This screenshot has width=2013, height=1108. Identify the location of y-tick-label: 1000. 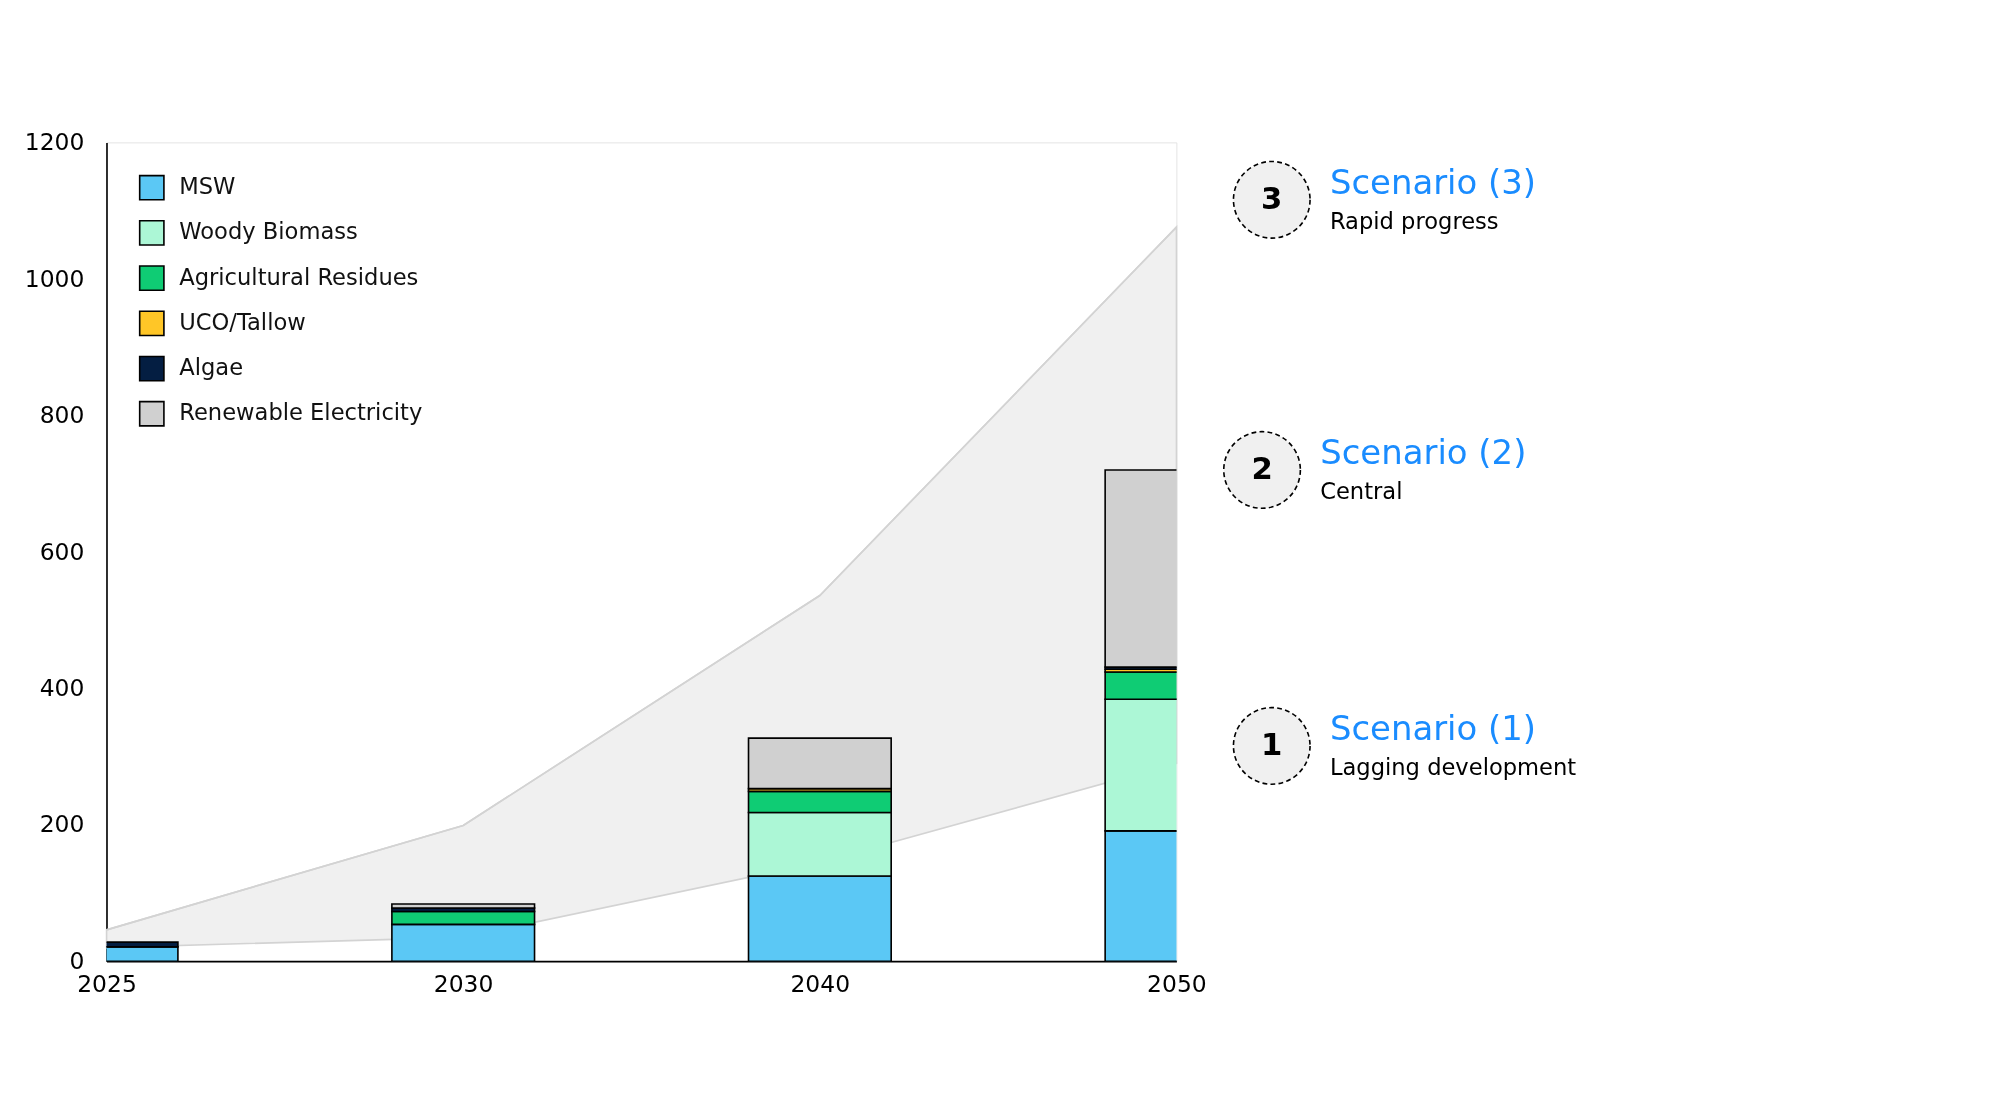
(54, 278).